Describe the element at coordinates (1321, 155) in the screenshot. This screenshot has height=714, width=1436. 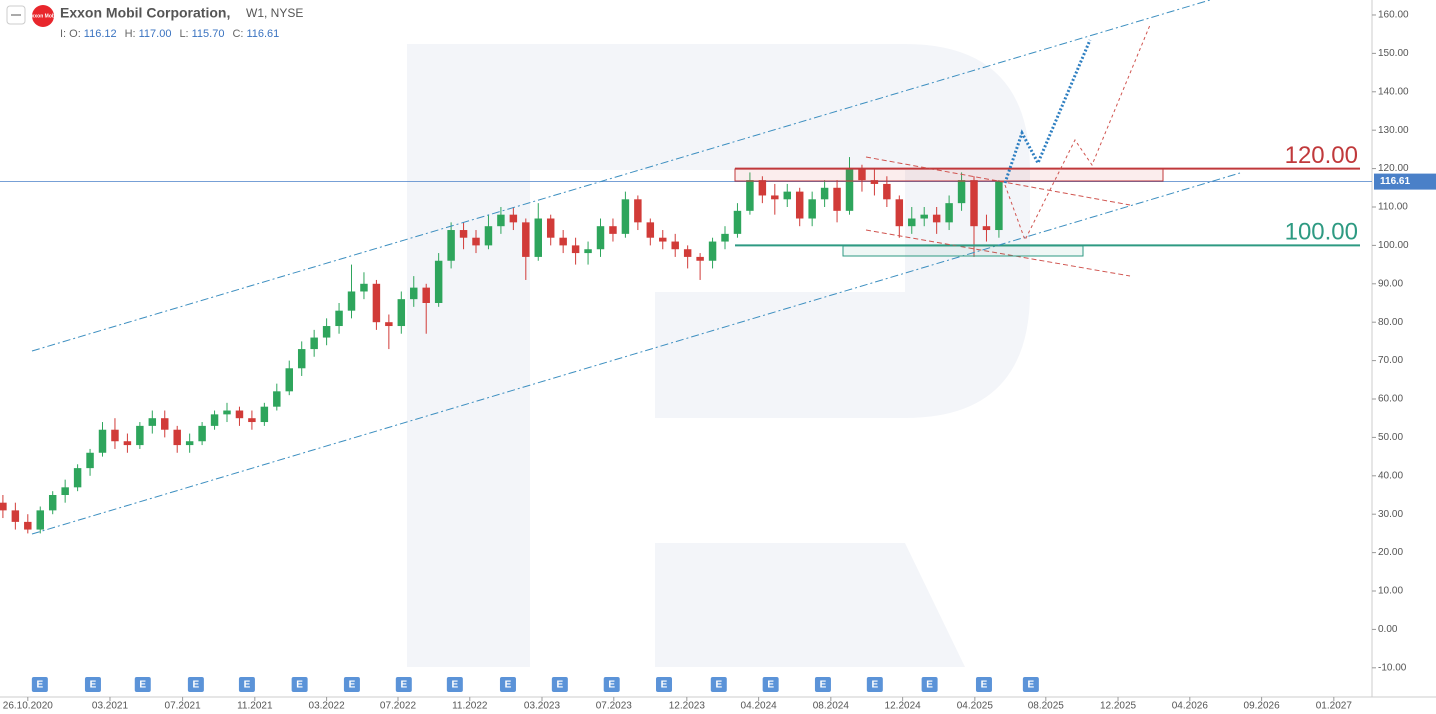
I see `level-label: 120.00` at that location.